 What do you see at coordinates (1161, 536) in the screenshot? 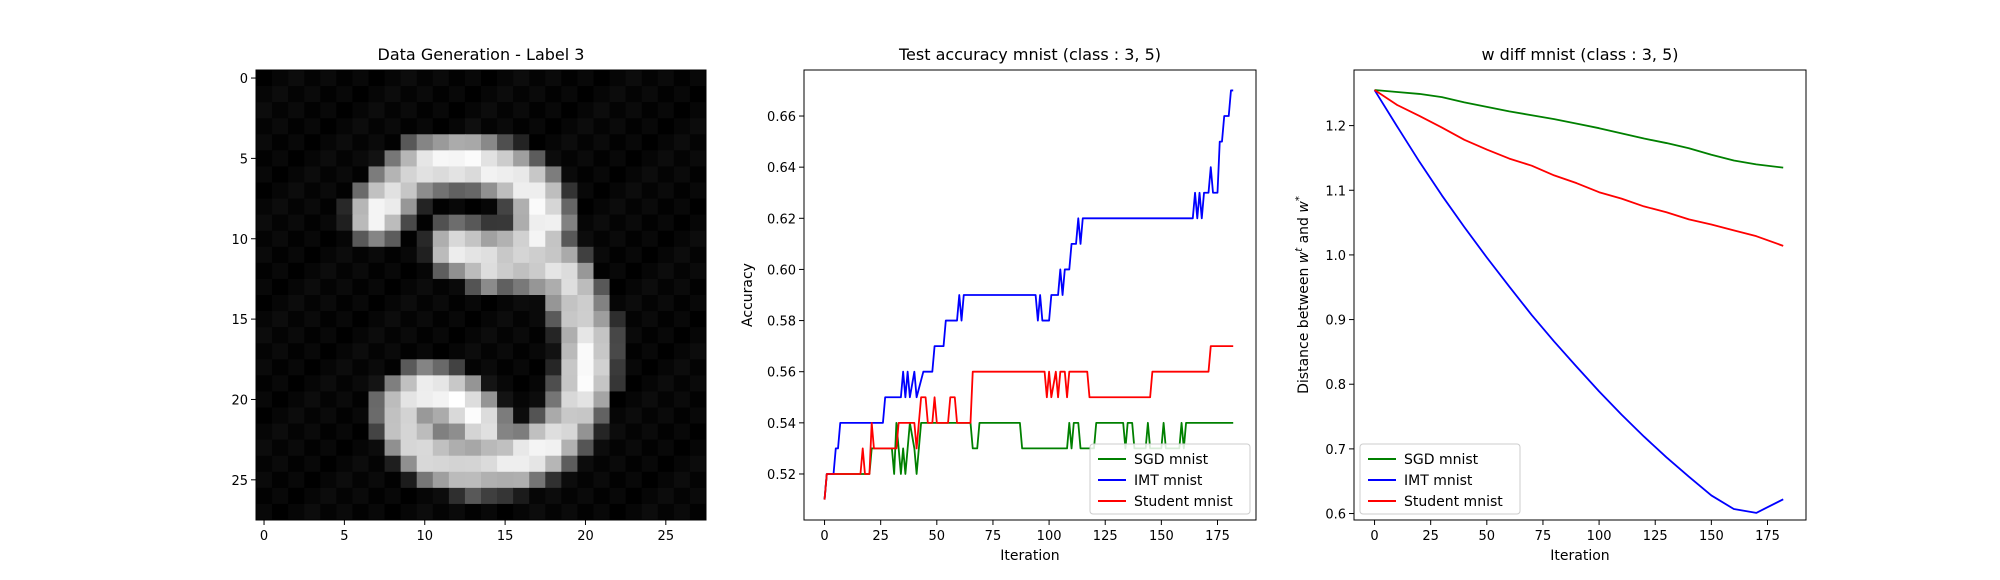
I see `x-tick-label: 150` at bounding box center [1161, 536].